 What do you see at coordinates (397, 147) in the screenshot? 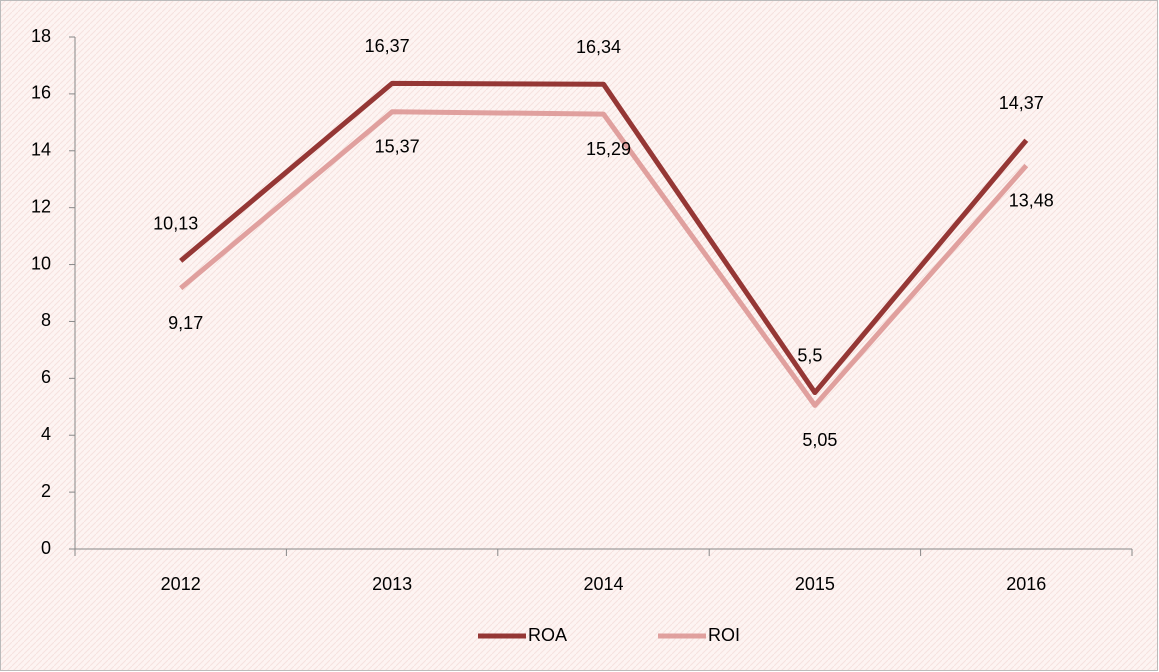
I see `data-label: 15,37` at bounding box center [397, 147].